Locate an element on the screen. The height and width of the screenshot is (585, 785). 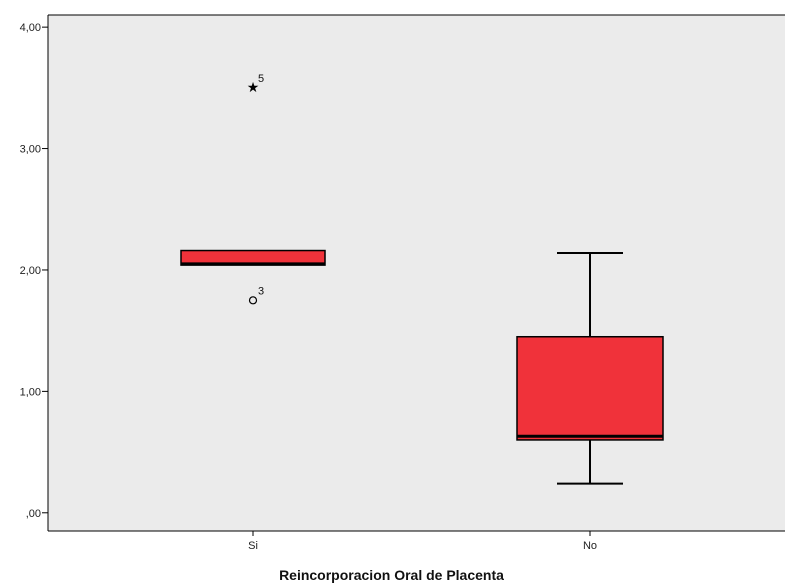
y-tick-label: 3,00 is located at coordinates (30, 150).